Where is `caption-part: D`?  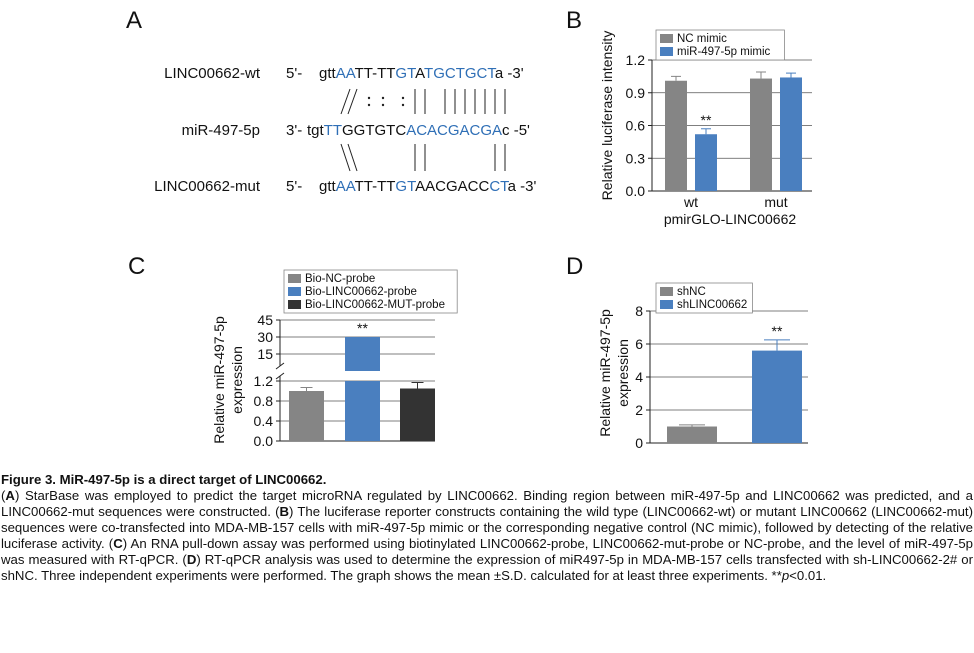 caption-part: D is located at coordinates (191, 559).